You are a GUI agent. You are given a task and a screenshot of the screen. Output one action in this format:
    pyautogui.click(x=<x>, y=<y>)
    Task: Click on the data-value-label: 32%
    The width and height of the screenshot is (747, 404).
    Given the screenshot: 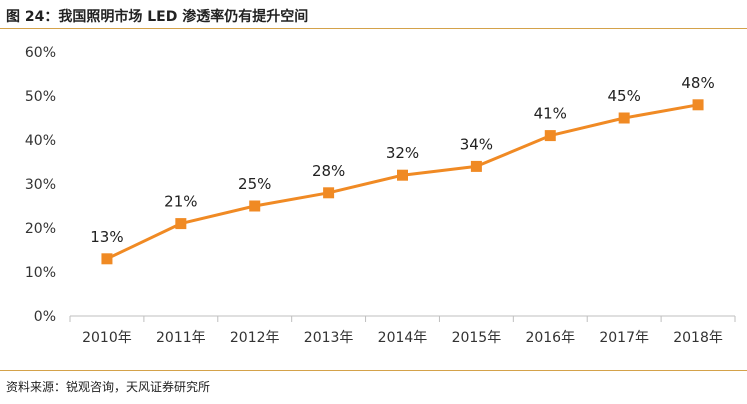 What is the action you would take?
    pyautogui.click(x=402, y=153)
    